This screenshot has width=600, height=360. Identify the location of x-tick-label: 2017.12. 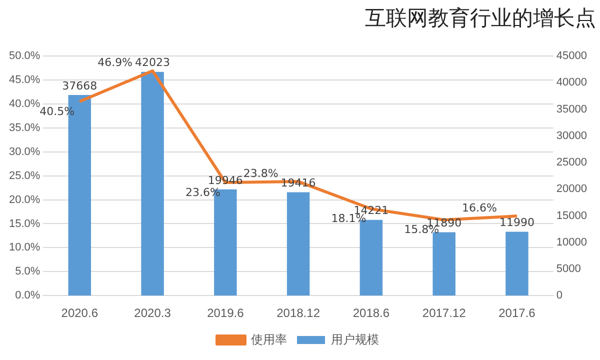
(444, 313).